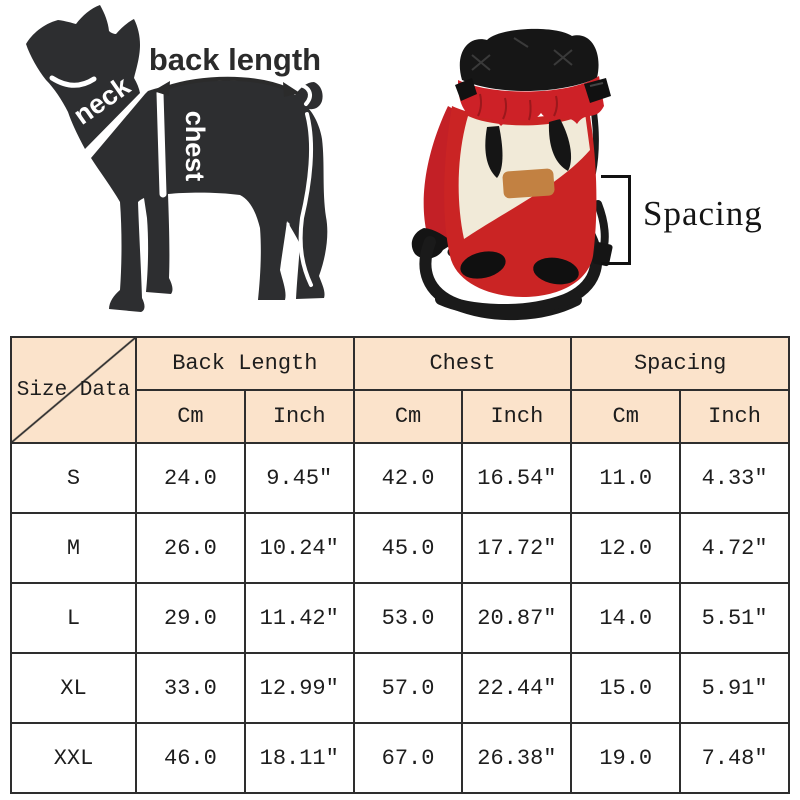  I want to click on spacing-photo-label: Spacing, so click(703, 213).